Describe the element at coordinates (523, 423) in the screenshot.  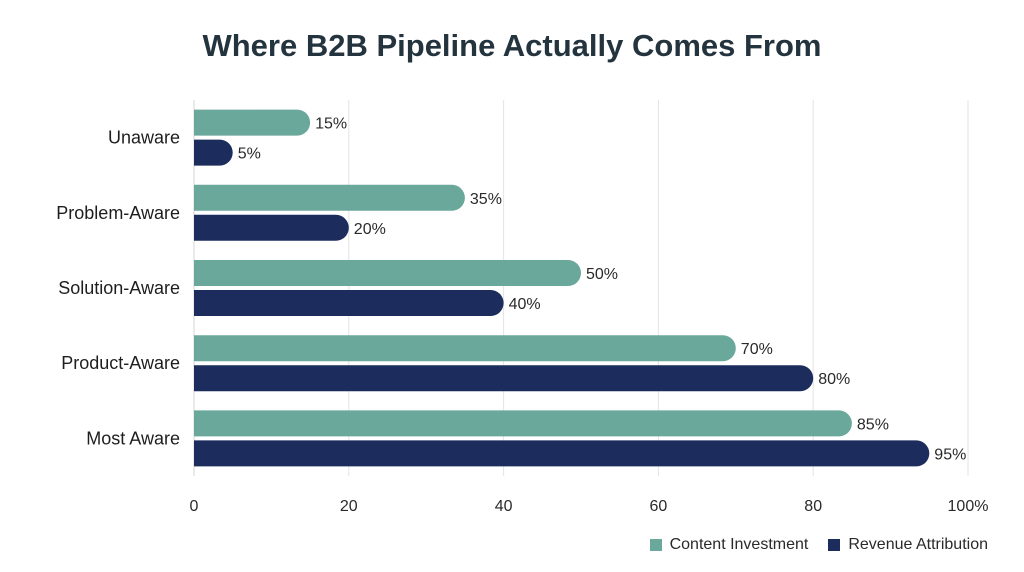
I see `bar-content-investment-most-aware` at that location.